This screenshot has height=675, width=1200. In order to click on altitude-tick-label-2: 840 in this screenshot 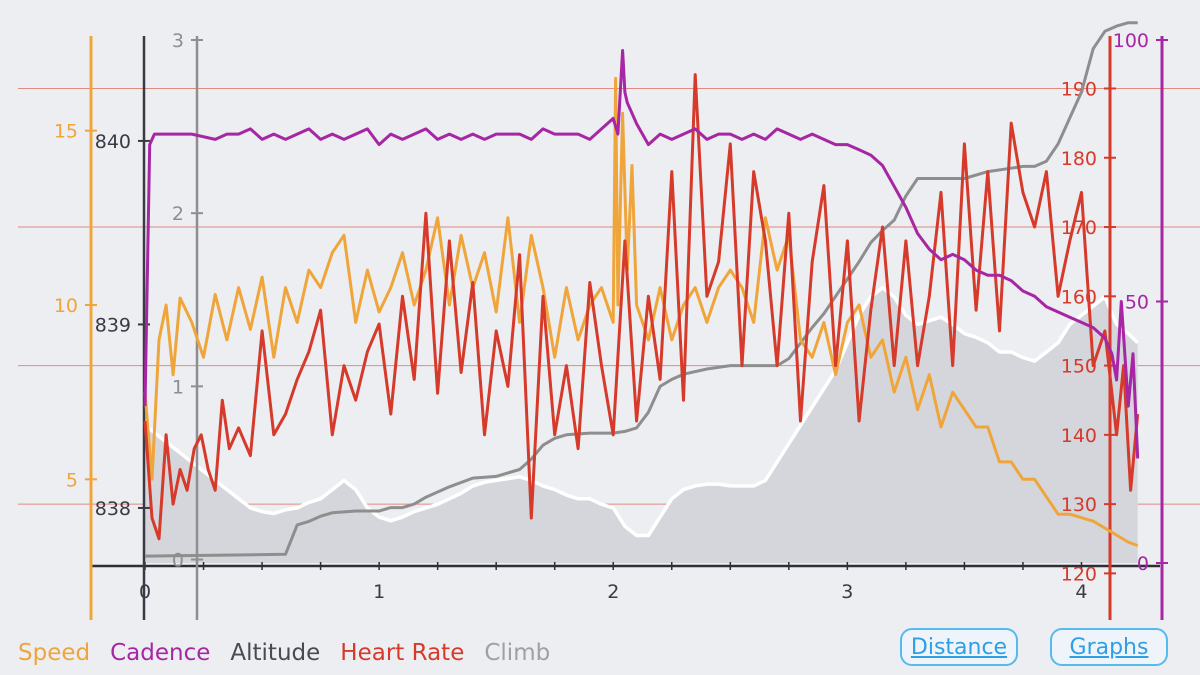, I will do `click(113, 142)`.